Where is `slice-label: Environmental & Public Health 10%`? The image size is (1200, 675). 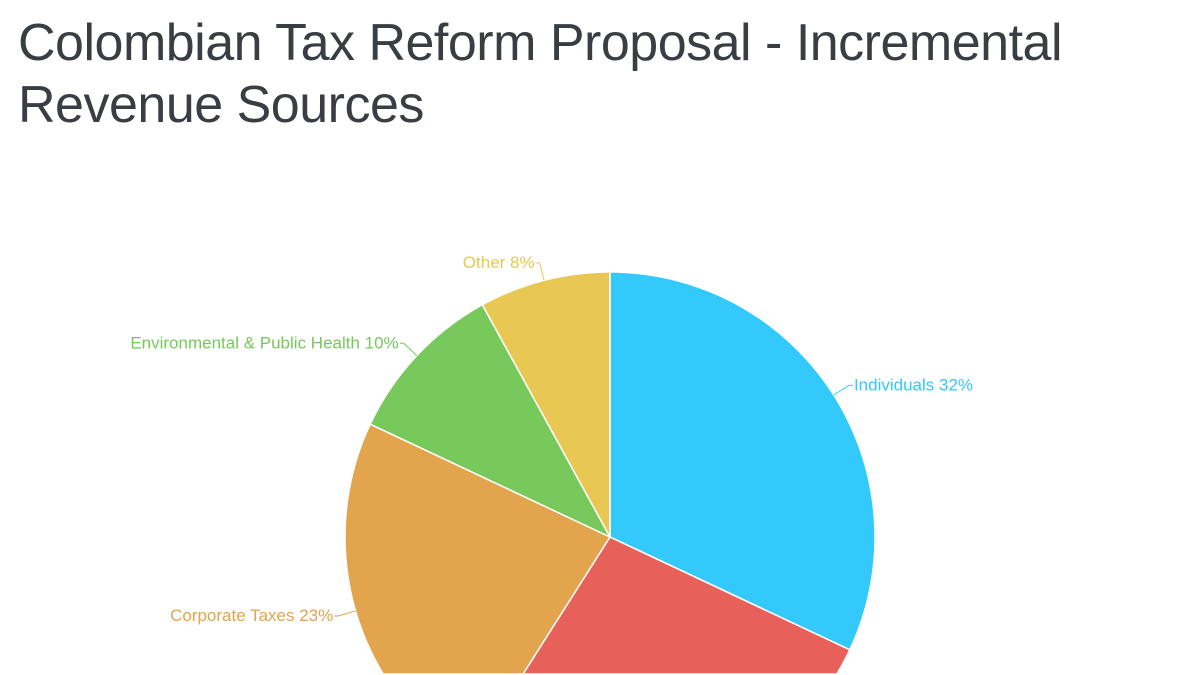
slice-label: Environmental & Public Health 10% is located at coordinates (264, 342).